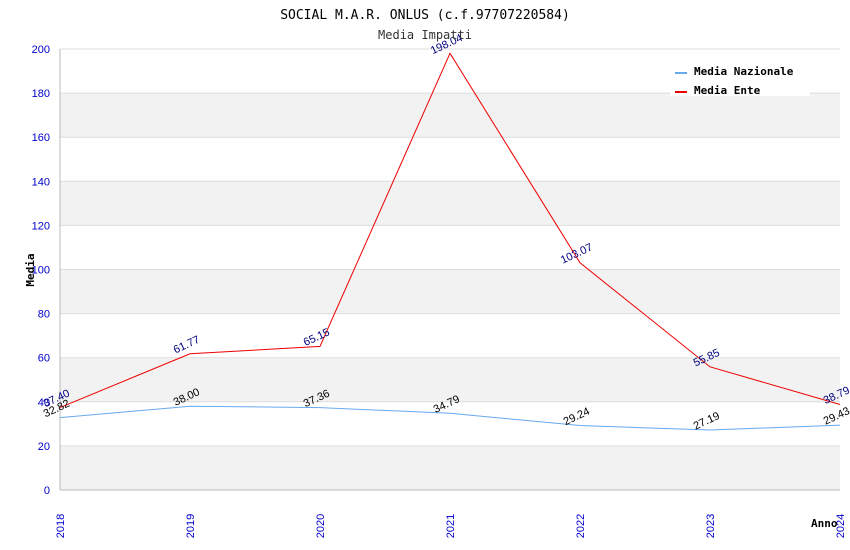 This screenshot has width=850, height=550. I want to click on x-tick-label: 2023, so click(711, 526).